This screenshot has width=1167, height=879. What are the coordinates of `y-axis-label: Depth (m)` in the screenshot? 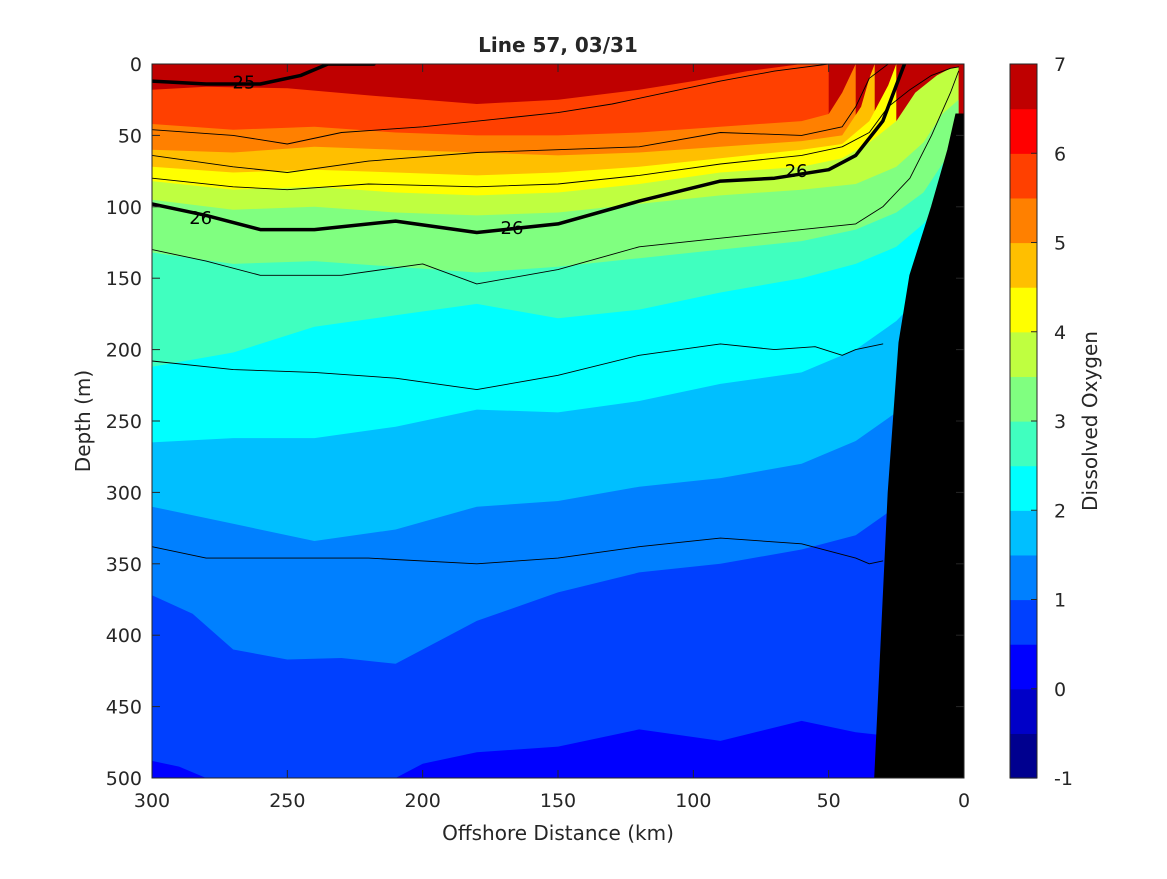 It's located at (83, 421).